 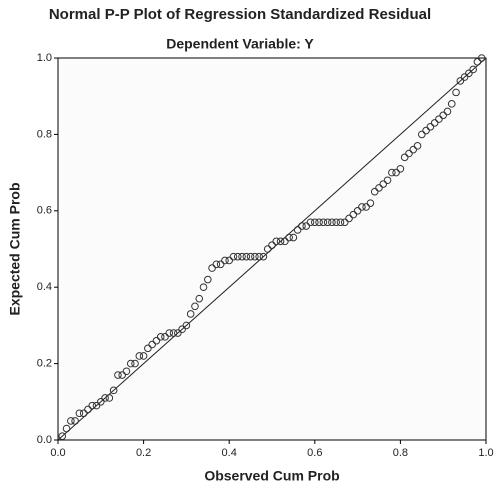 What do you see at coordinates (485, 453) in the screenshot?
I see `x-tick-label: 1.0` at bounding box center [485, 453].